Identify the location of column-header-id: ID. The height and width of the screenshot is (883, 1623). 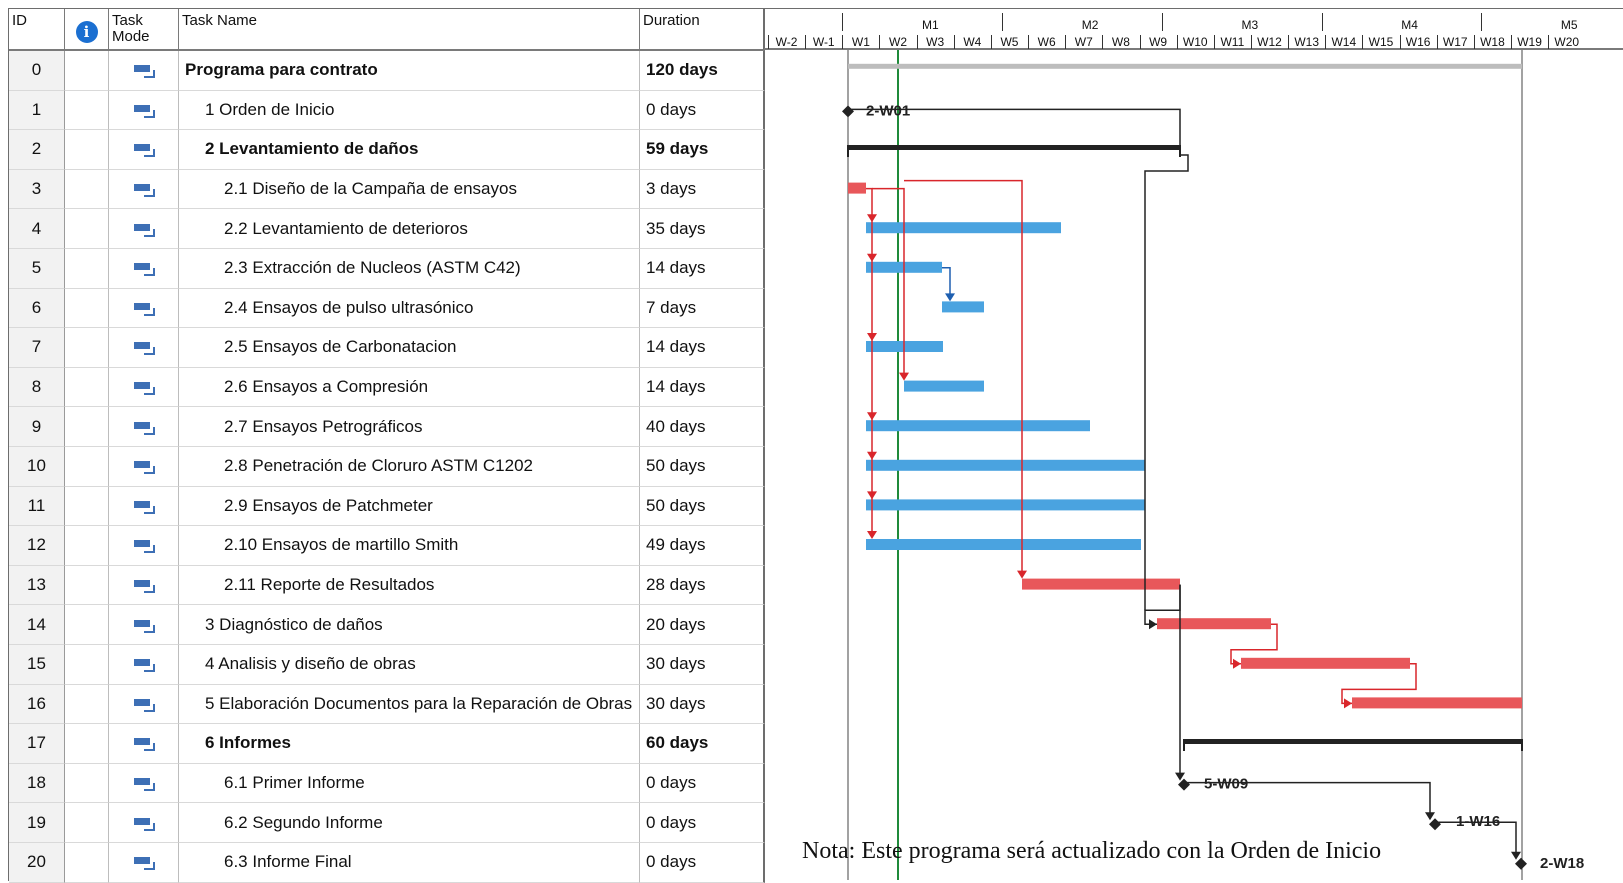
(37, 30).